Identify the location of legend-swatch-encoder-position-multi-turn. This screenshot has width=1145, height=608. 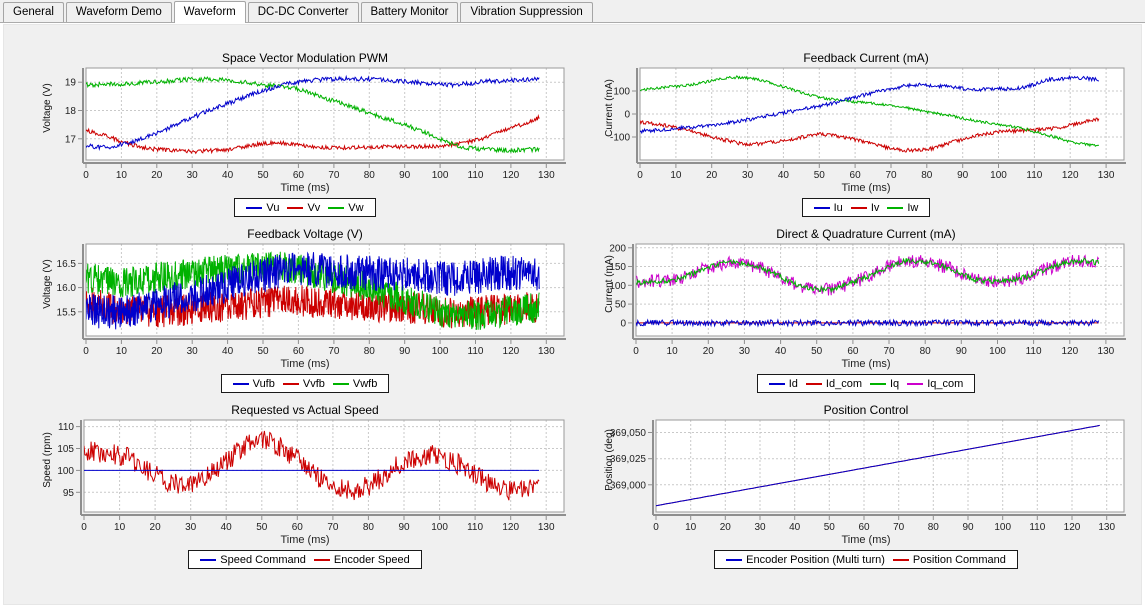
(734, 559).